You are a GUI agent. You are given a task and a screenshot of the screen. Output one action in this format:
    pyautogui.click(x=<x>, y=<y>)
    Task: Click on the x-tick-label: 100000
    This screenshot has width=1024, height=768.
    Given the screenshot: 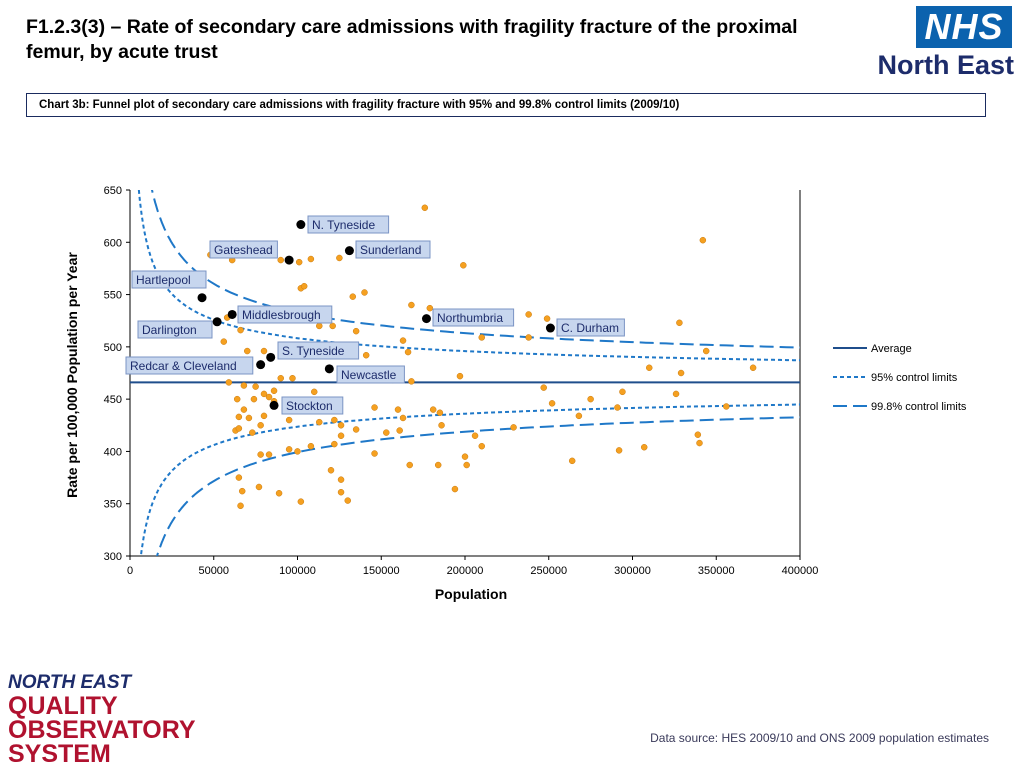 What is the action you would take?
    pyautogui.click(x=297, y=571)
    